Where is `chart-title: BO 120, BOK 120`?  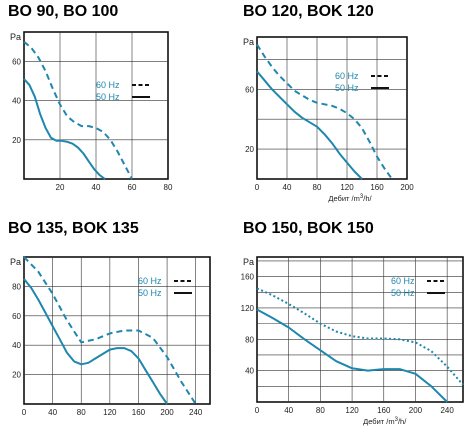 chart-title: BO 120, BOK 120 is located at coordinates (308, 11).